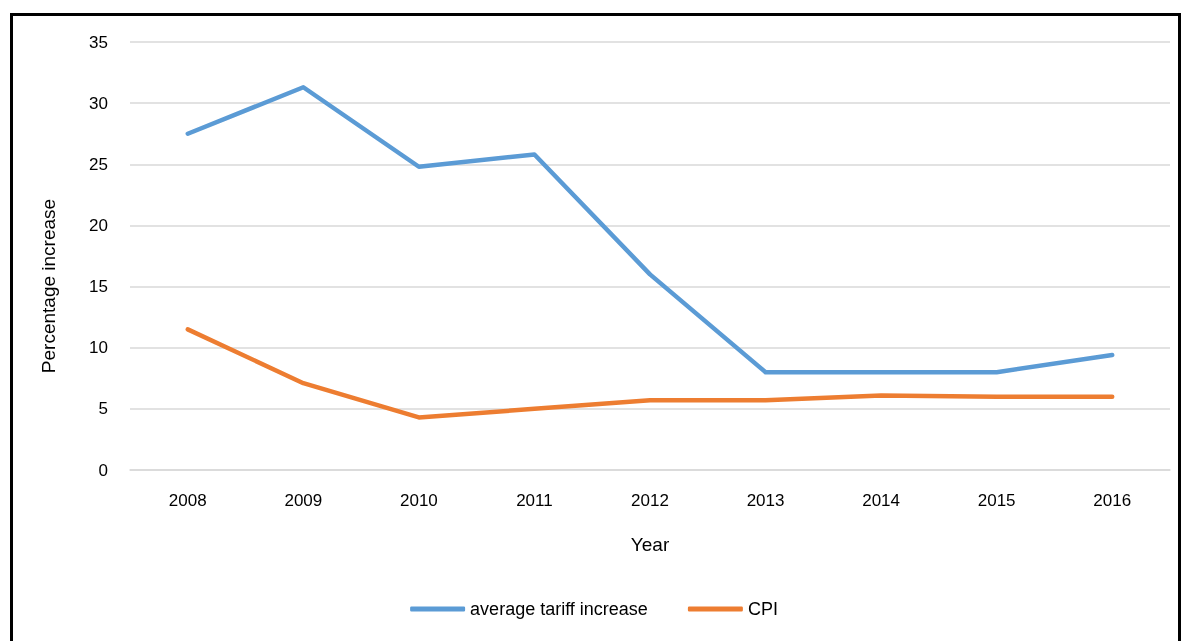 Image resolution: width=1188 pixels, height=641 pixels. Describe the element at coordinates (418, 500) in the screenshot. I see `x-tick-label: 2010` at that location.